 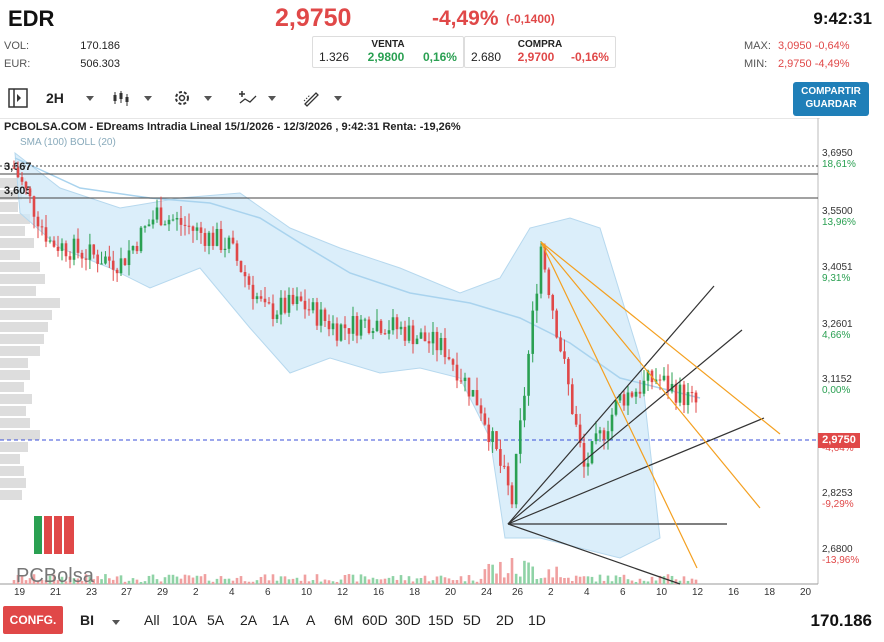 I want to click on indicators-select, so click(x=257, y=98).